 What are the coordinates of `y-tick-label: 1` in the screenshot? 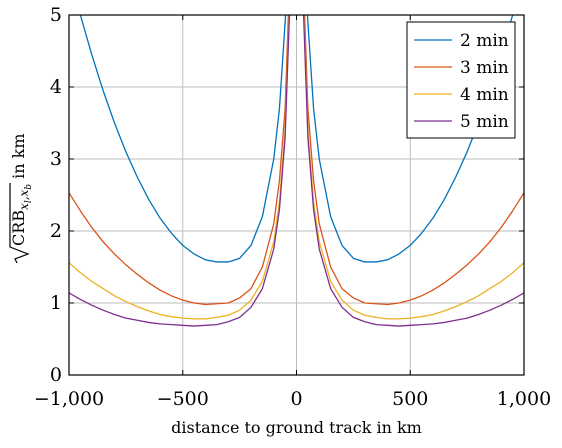 It's located at (56, 303).